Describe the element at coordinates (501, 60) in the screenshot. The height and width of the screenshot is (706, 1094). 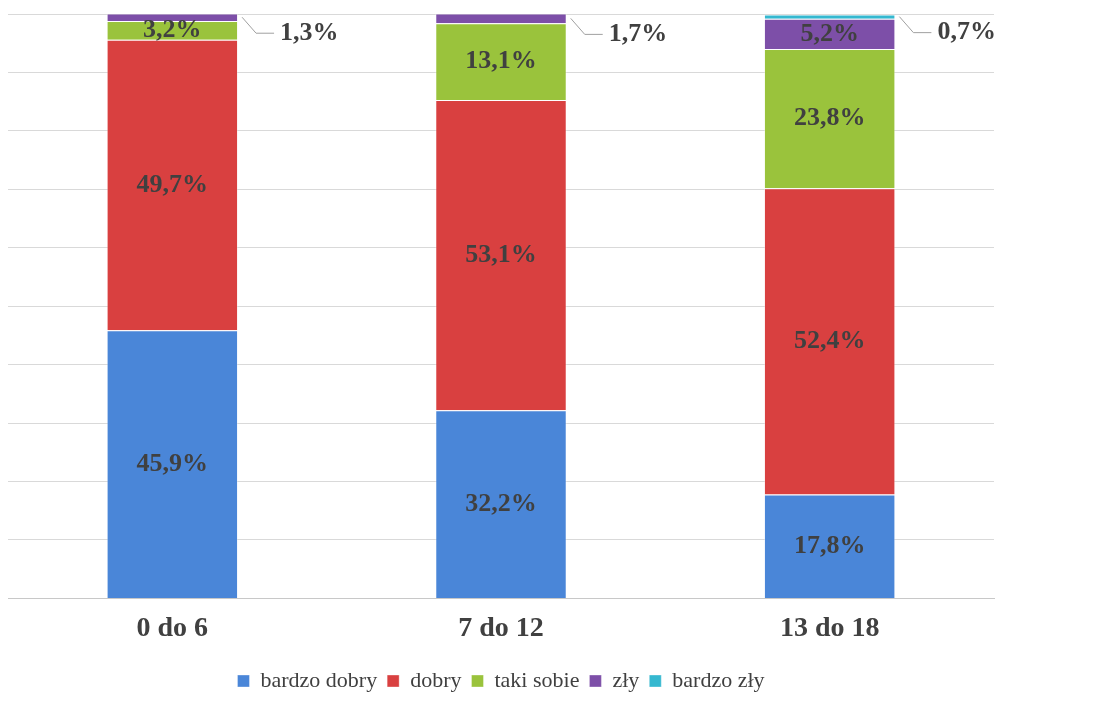
I see `data-label: 13,1%` at that location.